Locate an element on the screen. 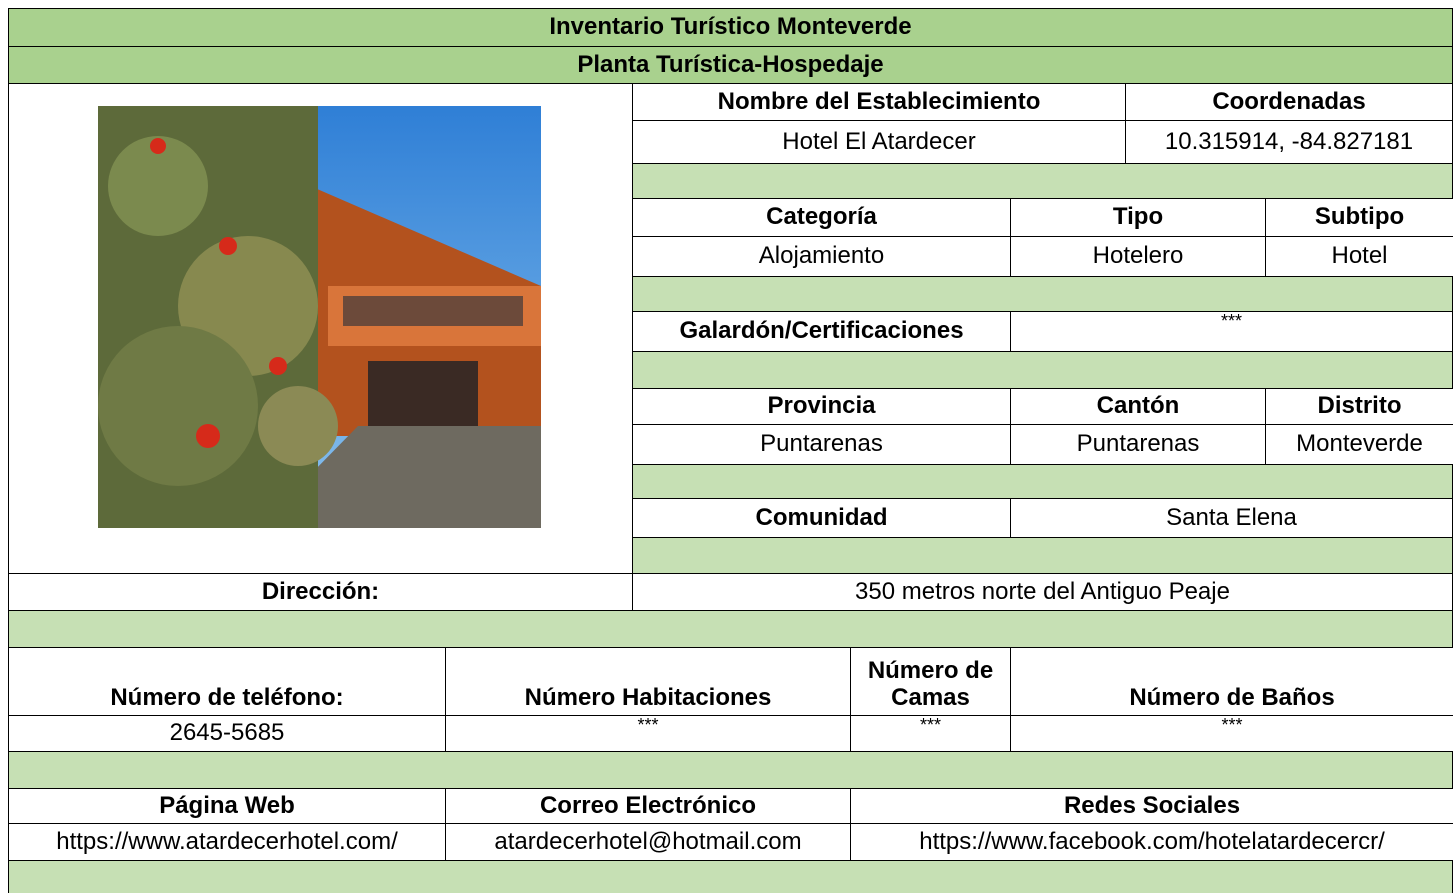 This screenshot has width=1453, height=893. field-label: Número de Camas is located at coordinates (930, 681).